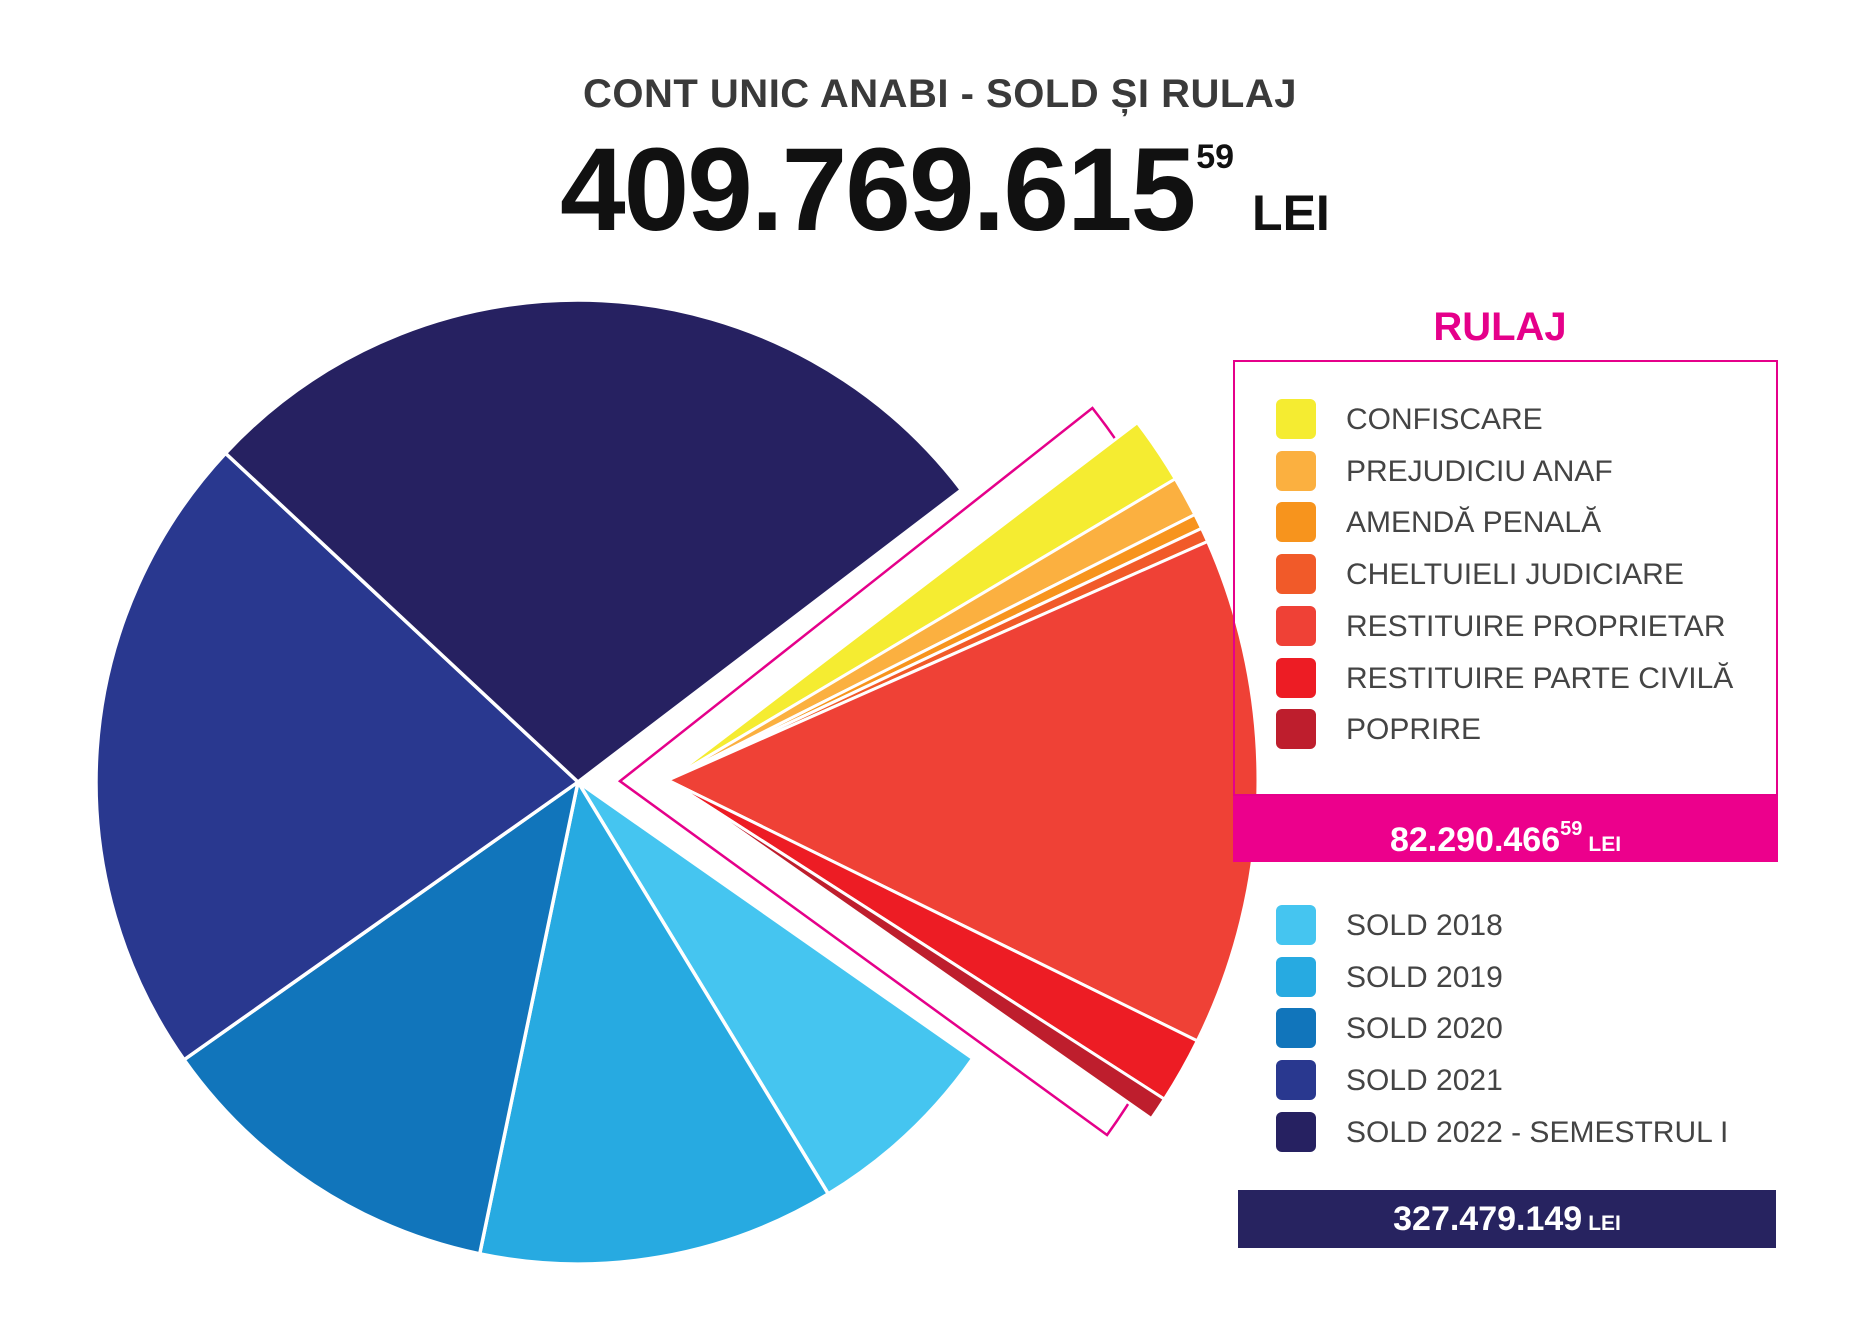 This screenshot has height=1341, width=1863. I want to click on sold-total-value: 327.479.149, so click(1488, 1219).